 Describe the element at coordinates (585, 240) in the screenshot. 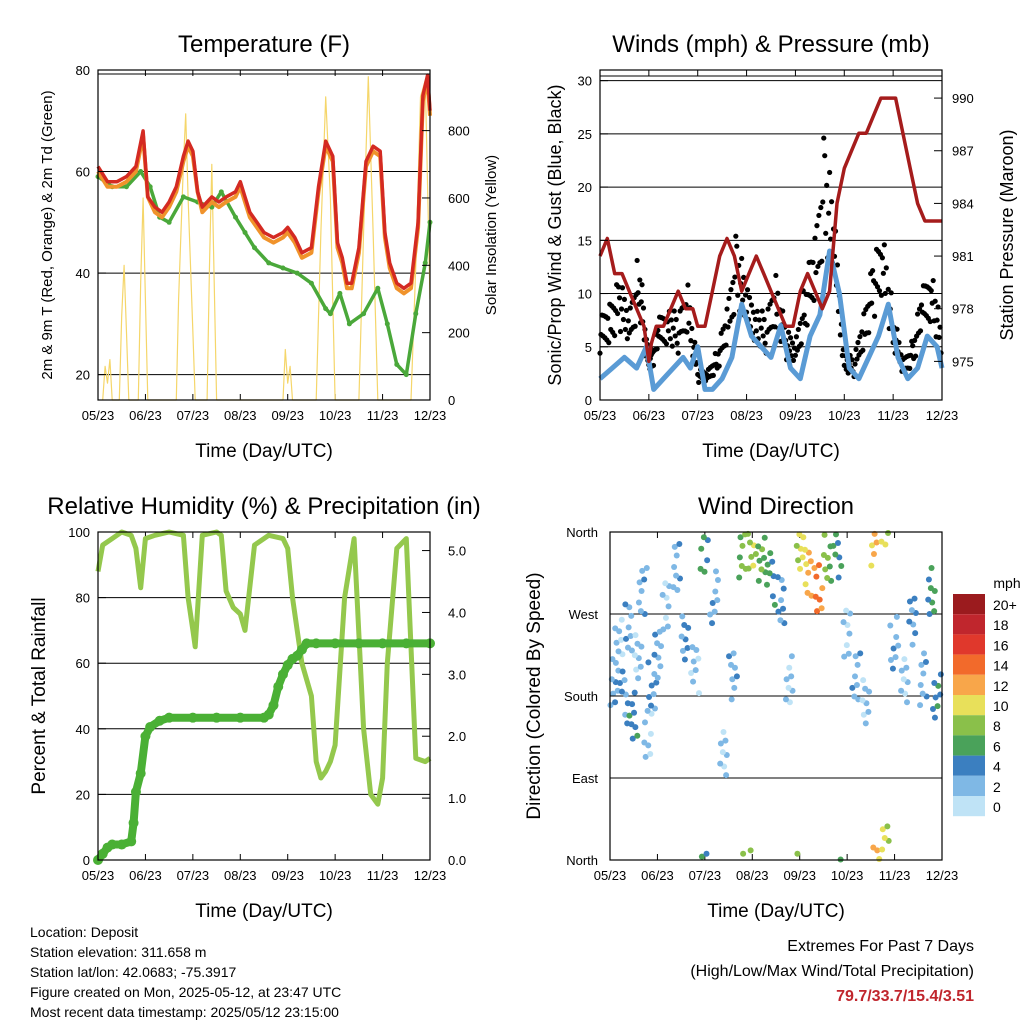

I see `y-tick-label-1-3: 15` at that location.